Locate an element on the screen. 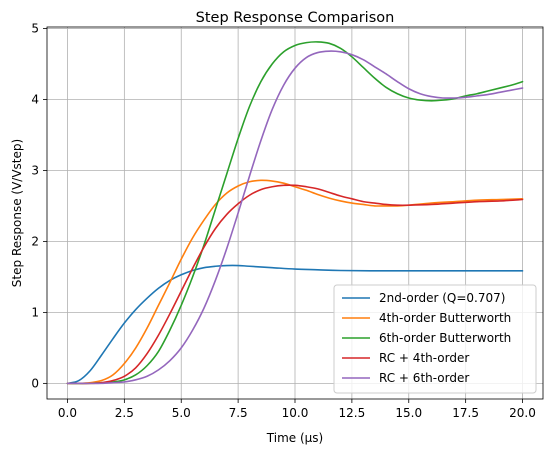 This screenshot has width=554, height=455. y-tick-label: 3 is located at coordinates (35, 170).